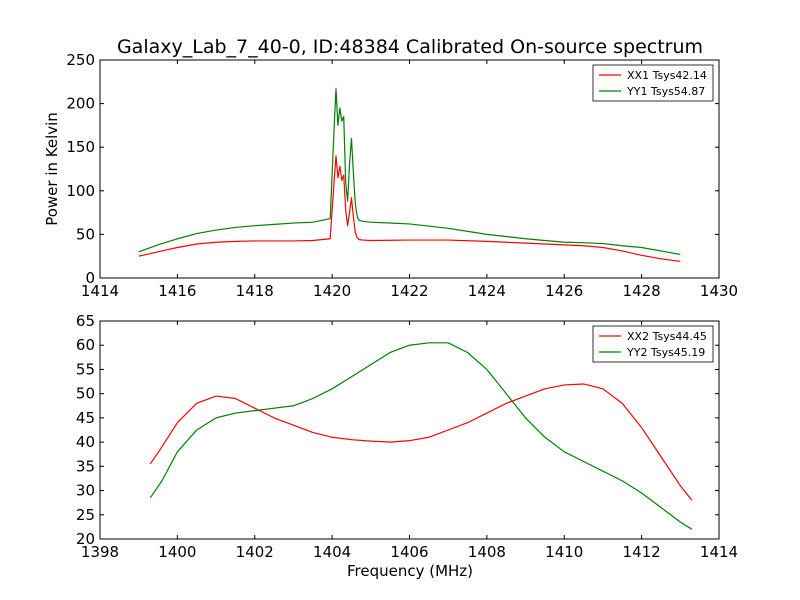  What do you see at coordinates (332, 291) in the screenshot?
I see `top-x-tick-label: 1420` at bounding box center [332, 291].